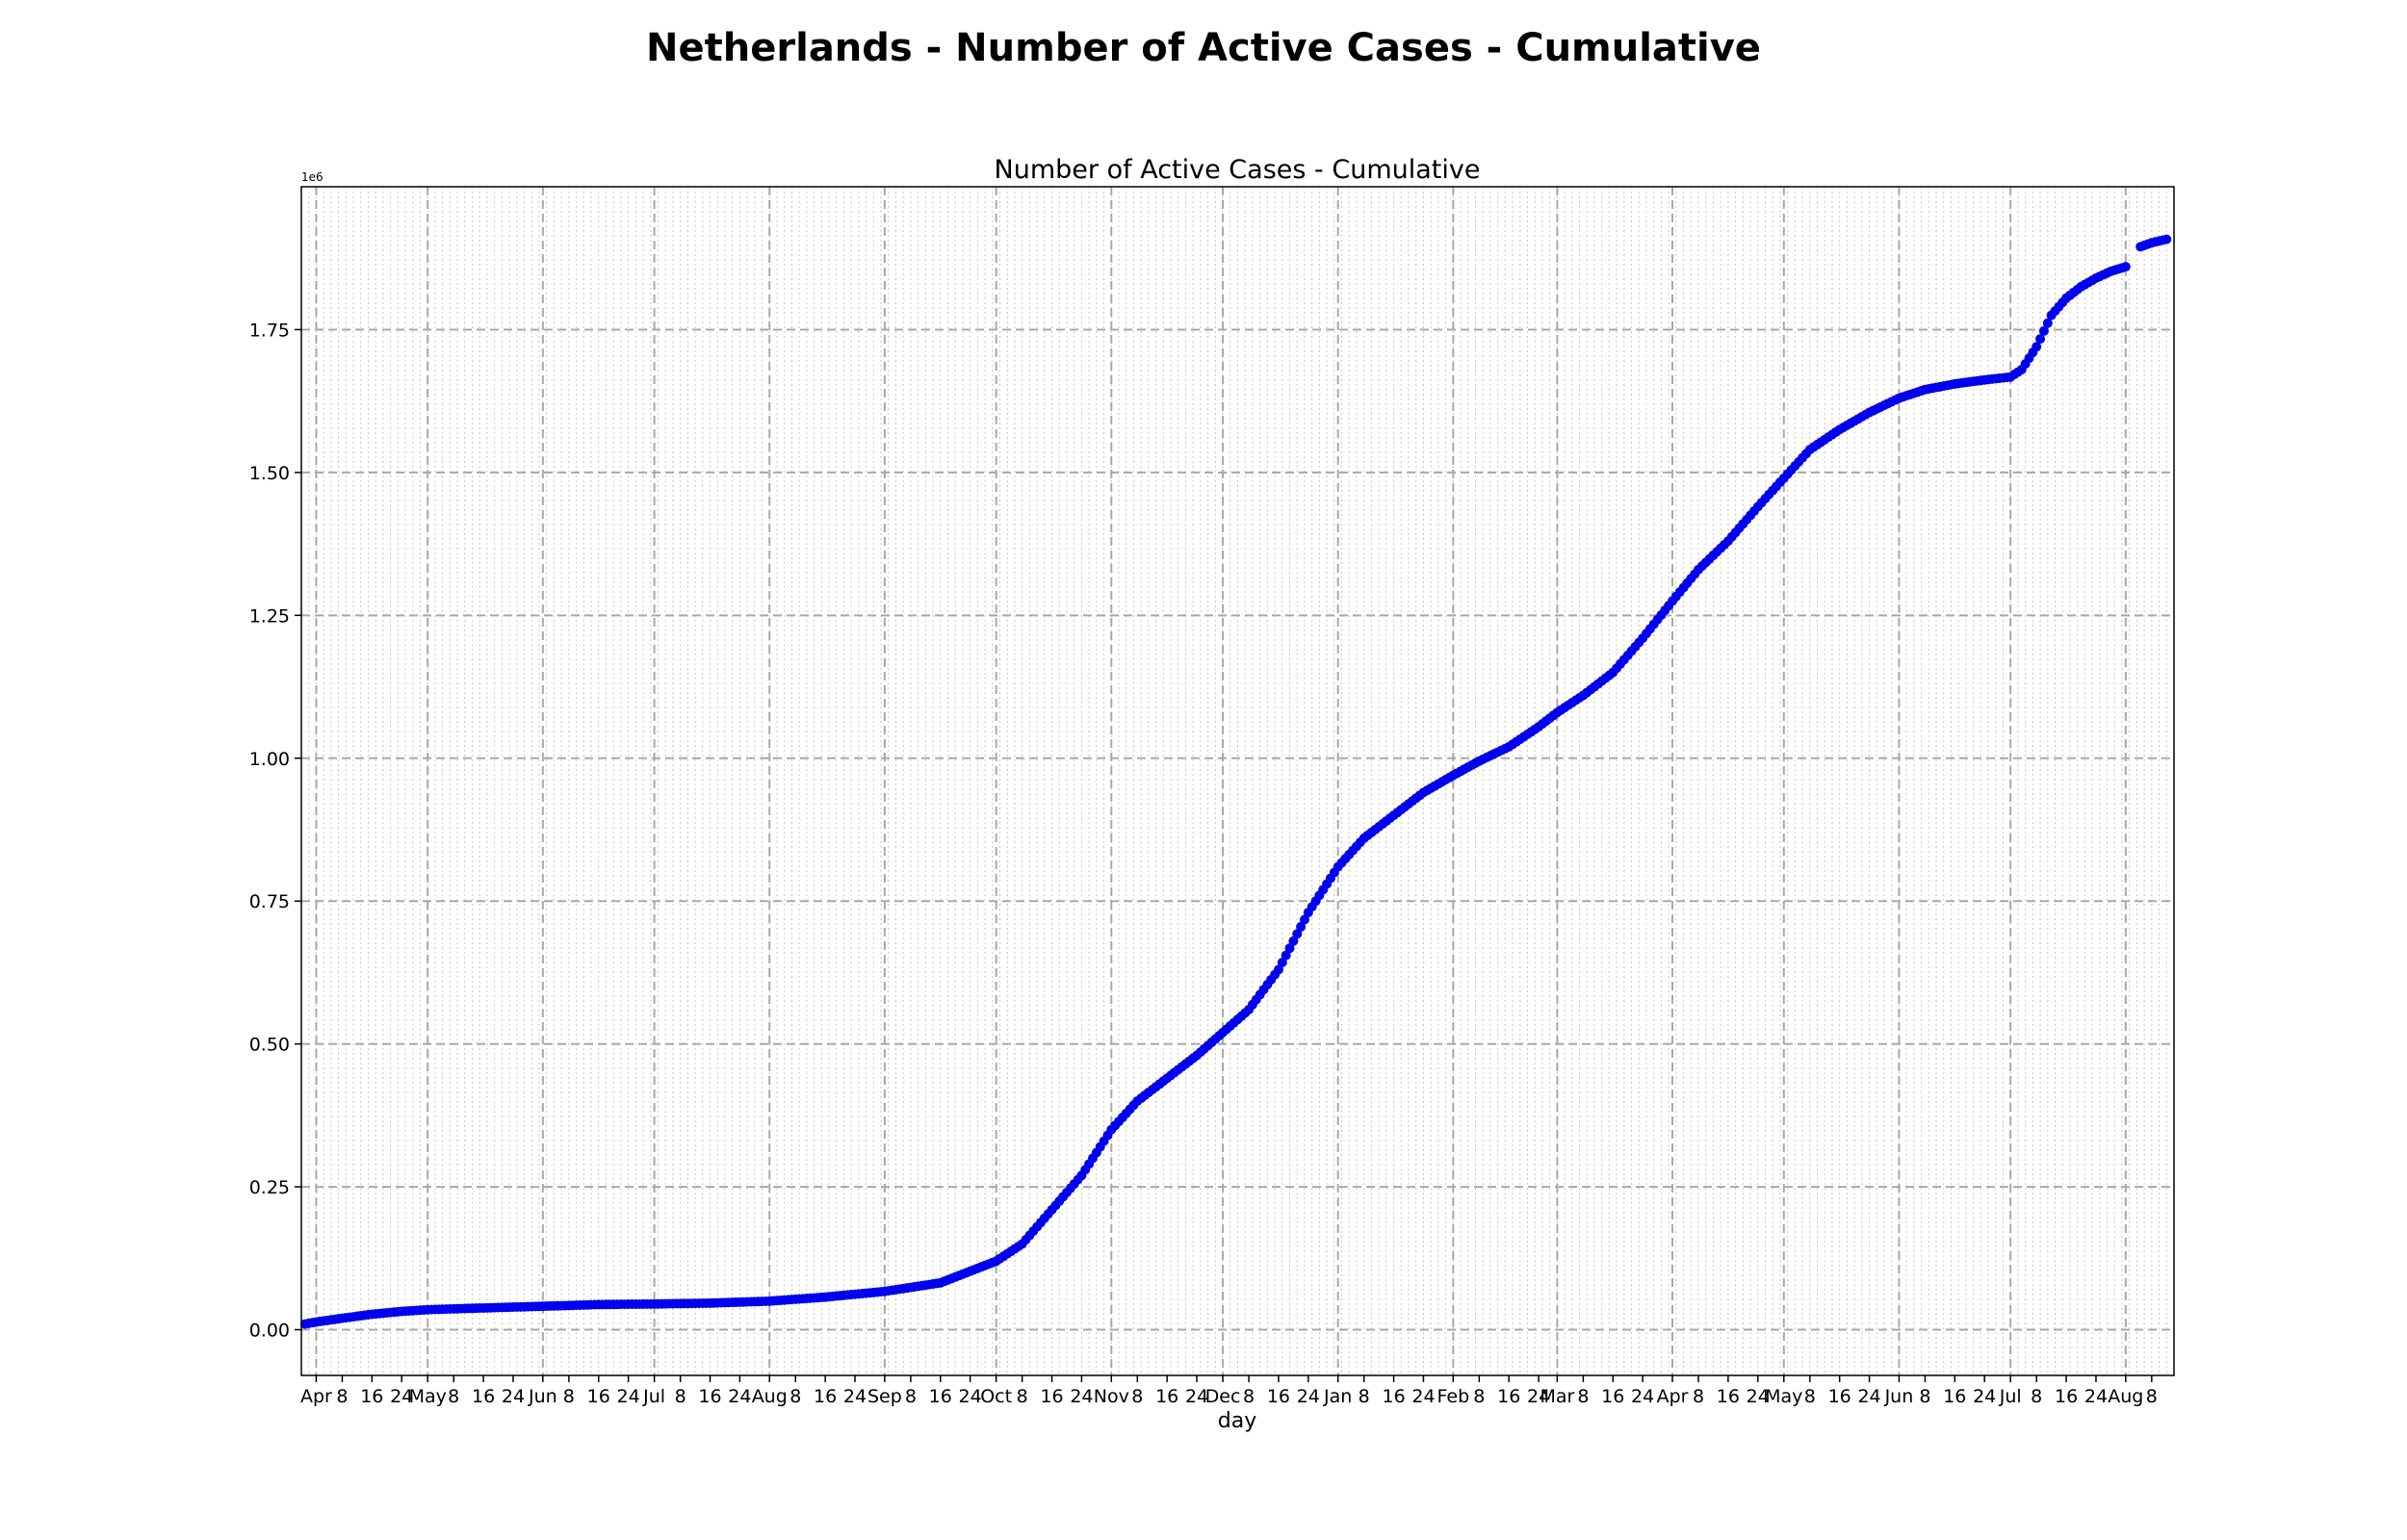 The image size is (2407, 1540). Describe the element at coordinates (1237, 1421) in the screenshot. I see `x-axis-label: day` at that location.